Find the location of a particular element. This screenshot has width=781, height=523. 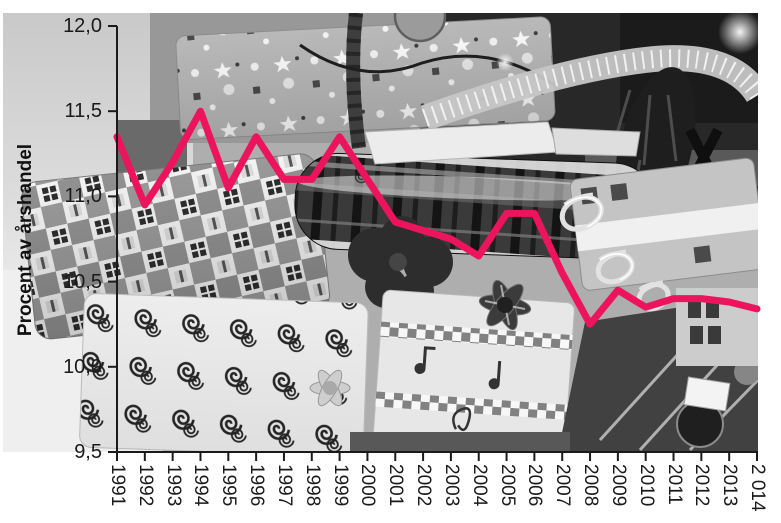

y-tick-label: 9,5 is located at coordinates (88, 452).